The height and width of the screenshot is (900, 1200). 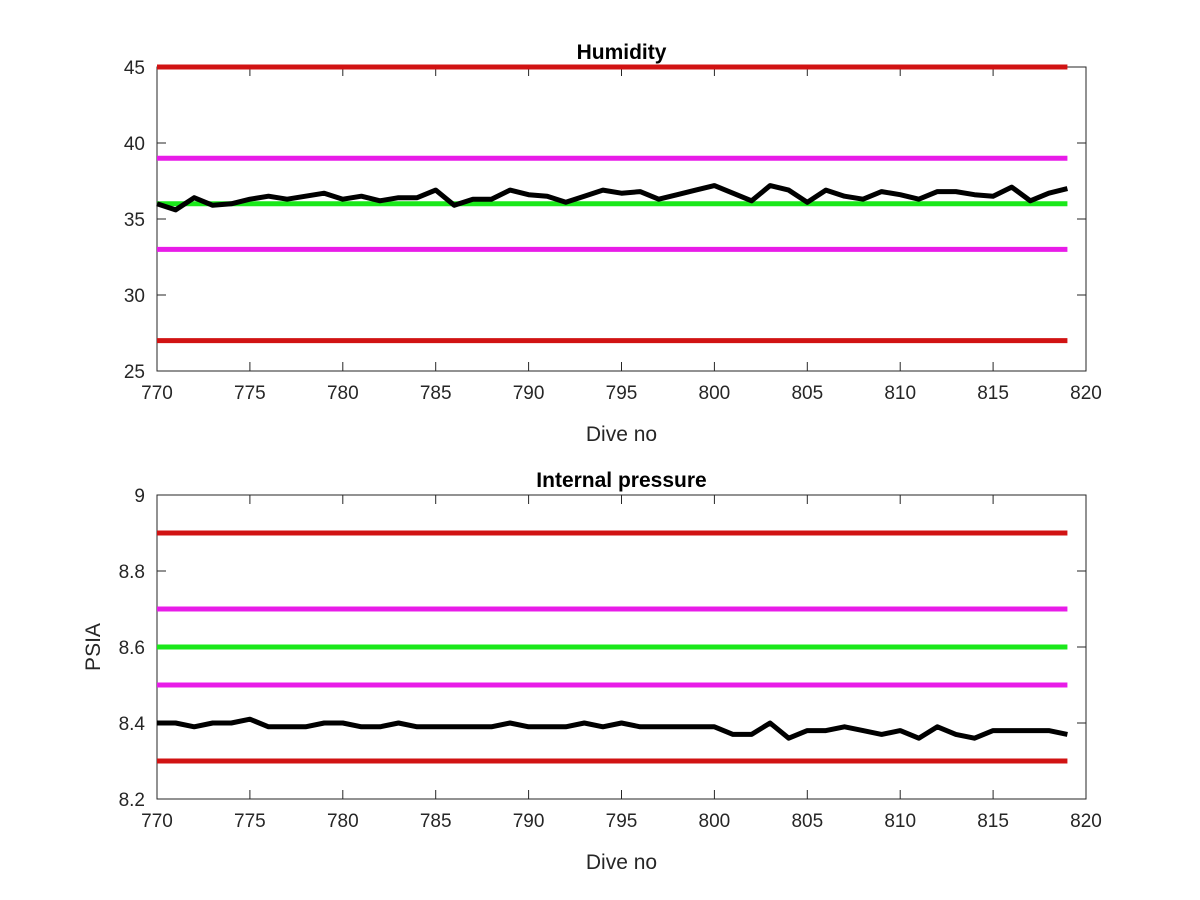 What do you see at coordinates (621, 480) in the screenshot?
I see `chart-title: Internal pressure` at bounding box center [621, 480].